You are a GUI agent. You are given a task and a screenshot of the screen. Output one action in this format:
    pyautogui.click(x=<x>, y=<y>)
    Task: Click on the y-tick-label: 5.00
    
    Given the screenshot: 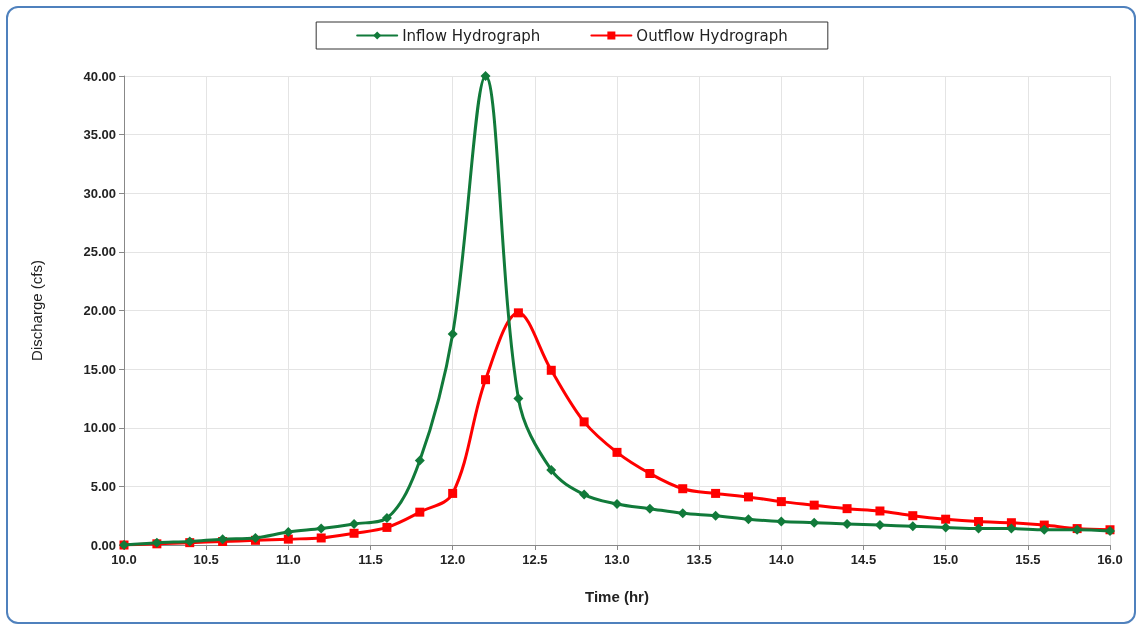 What is the action you would take?
    pyautogui.click(x=103, y=486)
    